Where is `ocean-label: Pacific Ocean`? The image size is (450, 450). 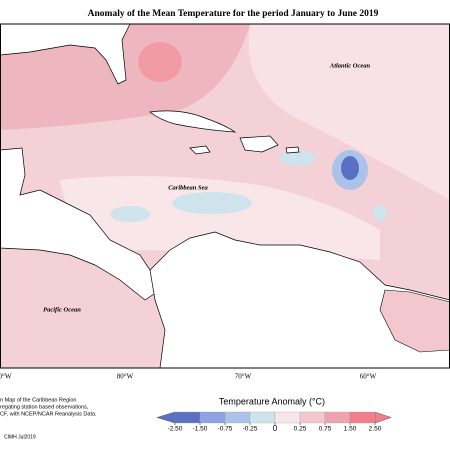
ocean-label: Pacific Ocean is located at coordinates (62, 309).